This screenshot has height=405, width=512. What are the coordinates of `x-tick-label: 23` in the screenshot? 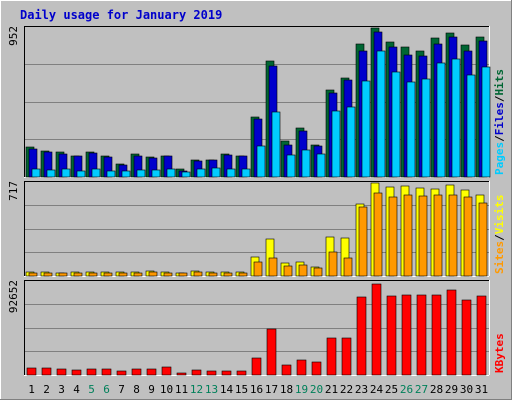 It's located at (361, 389).